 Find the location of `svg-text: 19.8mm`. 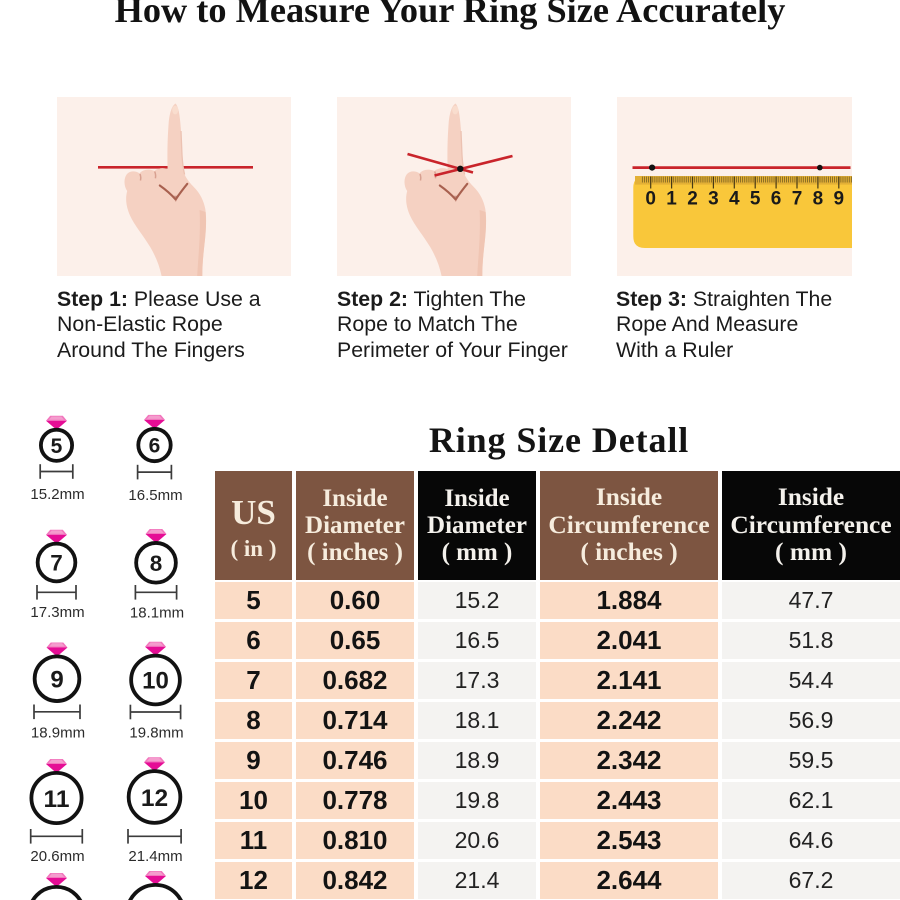

svg-text: 19.8mm is located at coordinates (156, 733).